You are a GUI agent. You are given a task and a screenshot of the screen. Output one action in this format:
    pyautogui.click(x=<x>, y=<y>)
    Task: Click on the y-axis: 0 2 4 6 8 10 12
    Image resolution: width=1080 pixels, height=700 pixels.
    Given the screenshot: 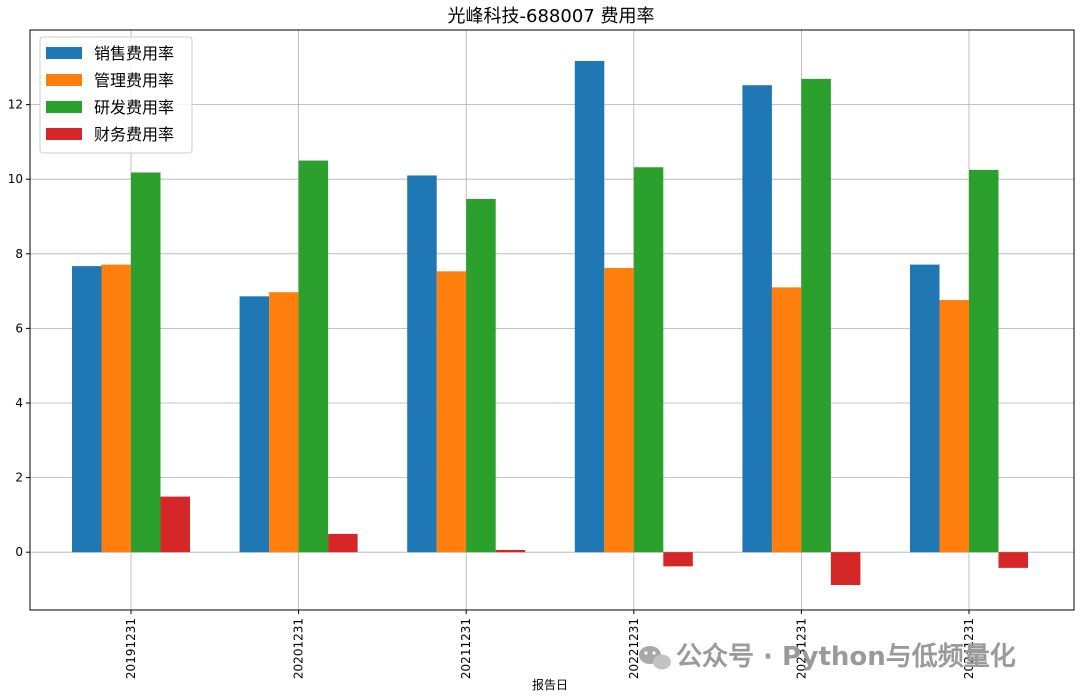 What is the action you would take?
    pyautogui.click(x=19, y=328)
    